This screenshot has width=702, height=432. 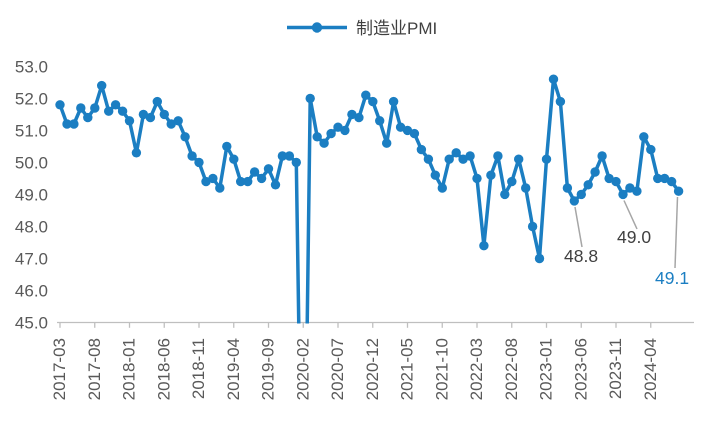 What do you see at coordinates (31, 194) in the screenshot?
I see `y-axis-label: 49.0` at bounding box center [31, 194].